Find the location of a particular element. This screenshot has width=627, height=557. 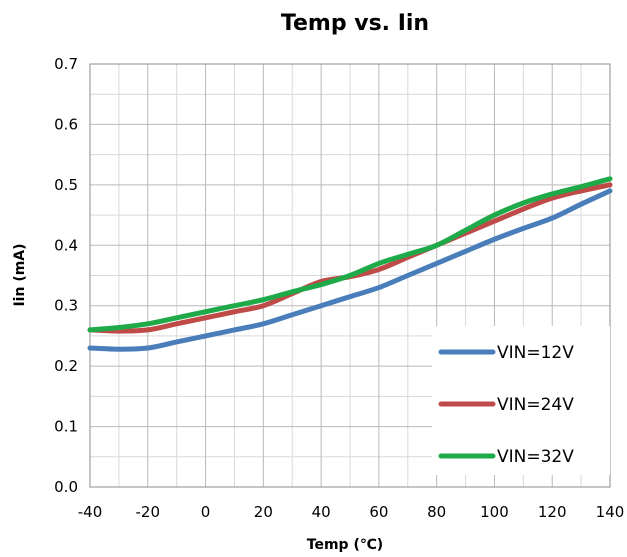

x-tick-label: 20 is located at coordinates (263, 512).